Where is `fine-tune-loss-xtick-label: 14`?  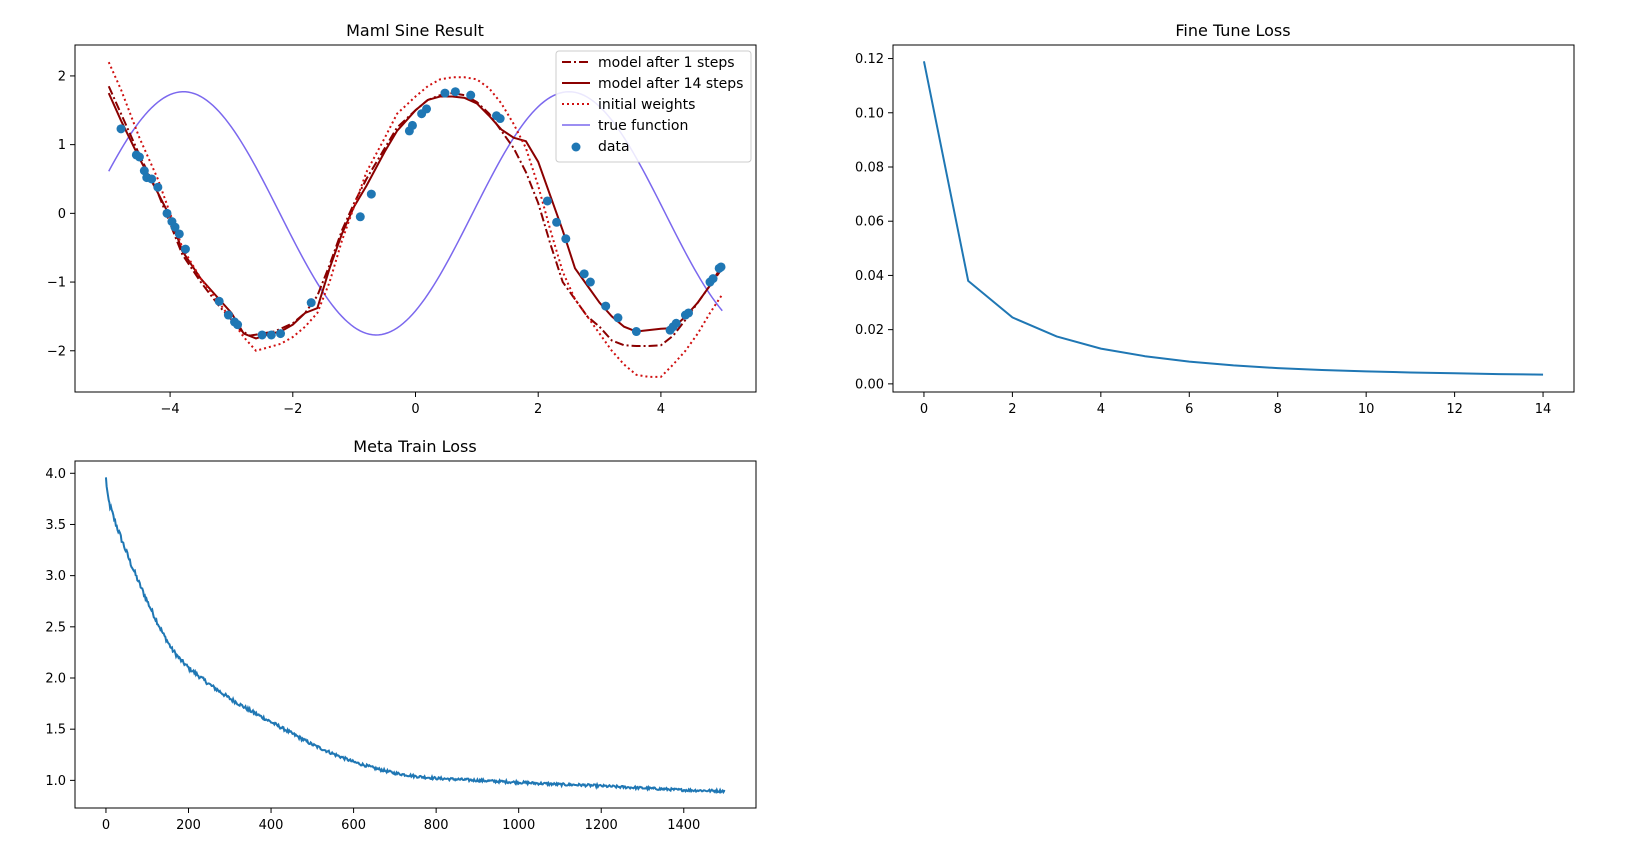
fine-tune-loss-xtick-label: 14 is located at coordinates (1543, 409).